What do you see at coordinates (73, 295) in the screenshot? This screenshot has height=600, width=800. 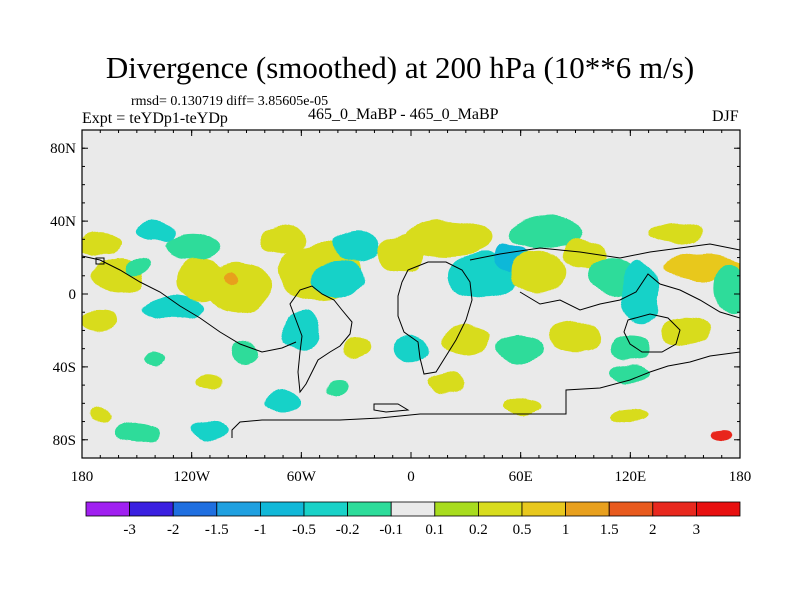 I see `y-tick-label: 0` at bounding box center [73, 295].